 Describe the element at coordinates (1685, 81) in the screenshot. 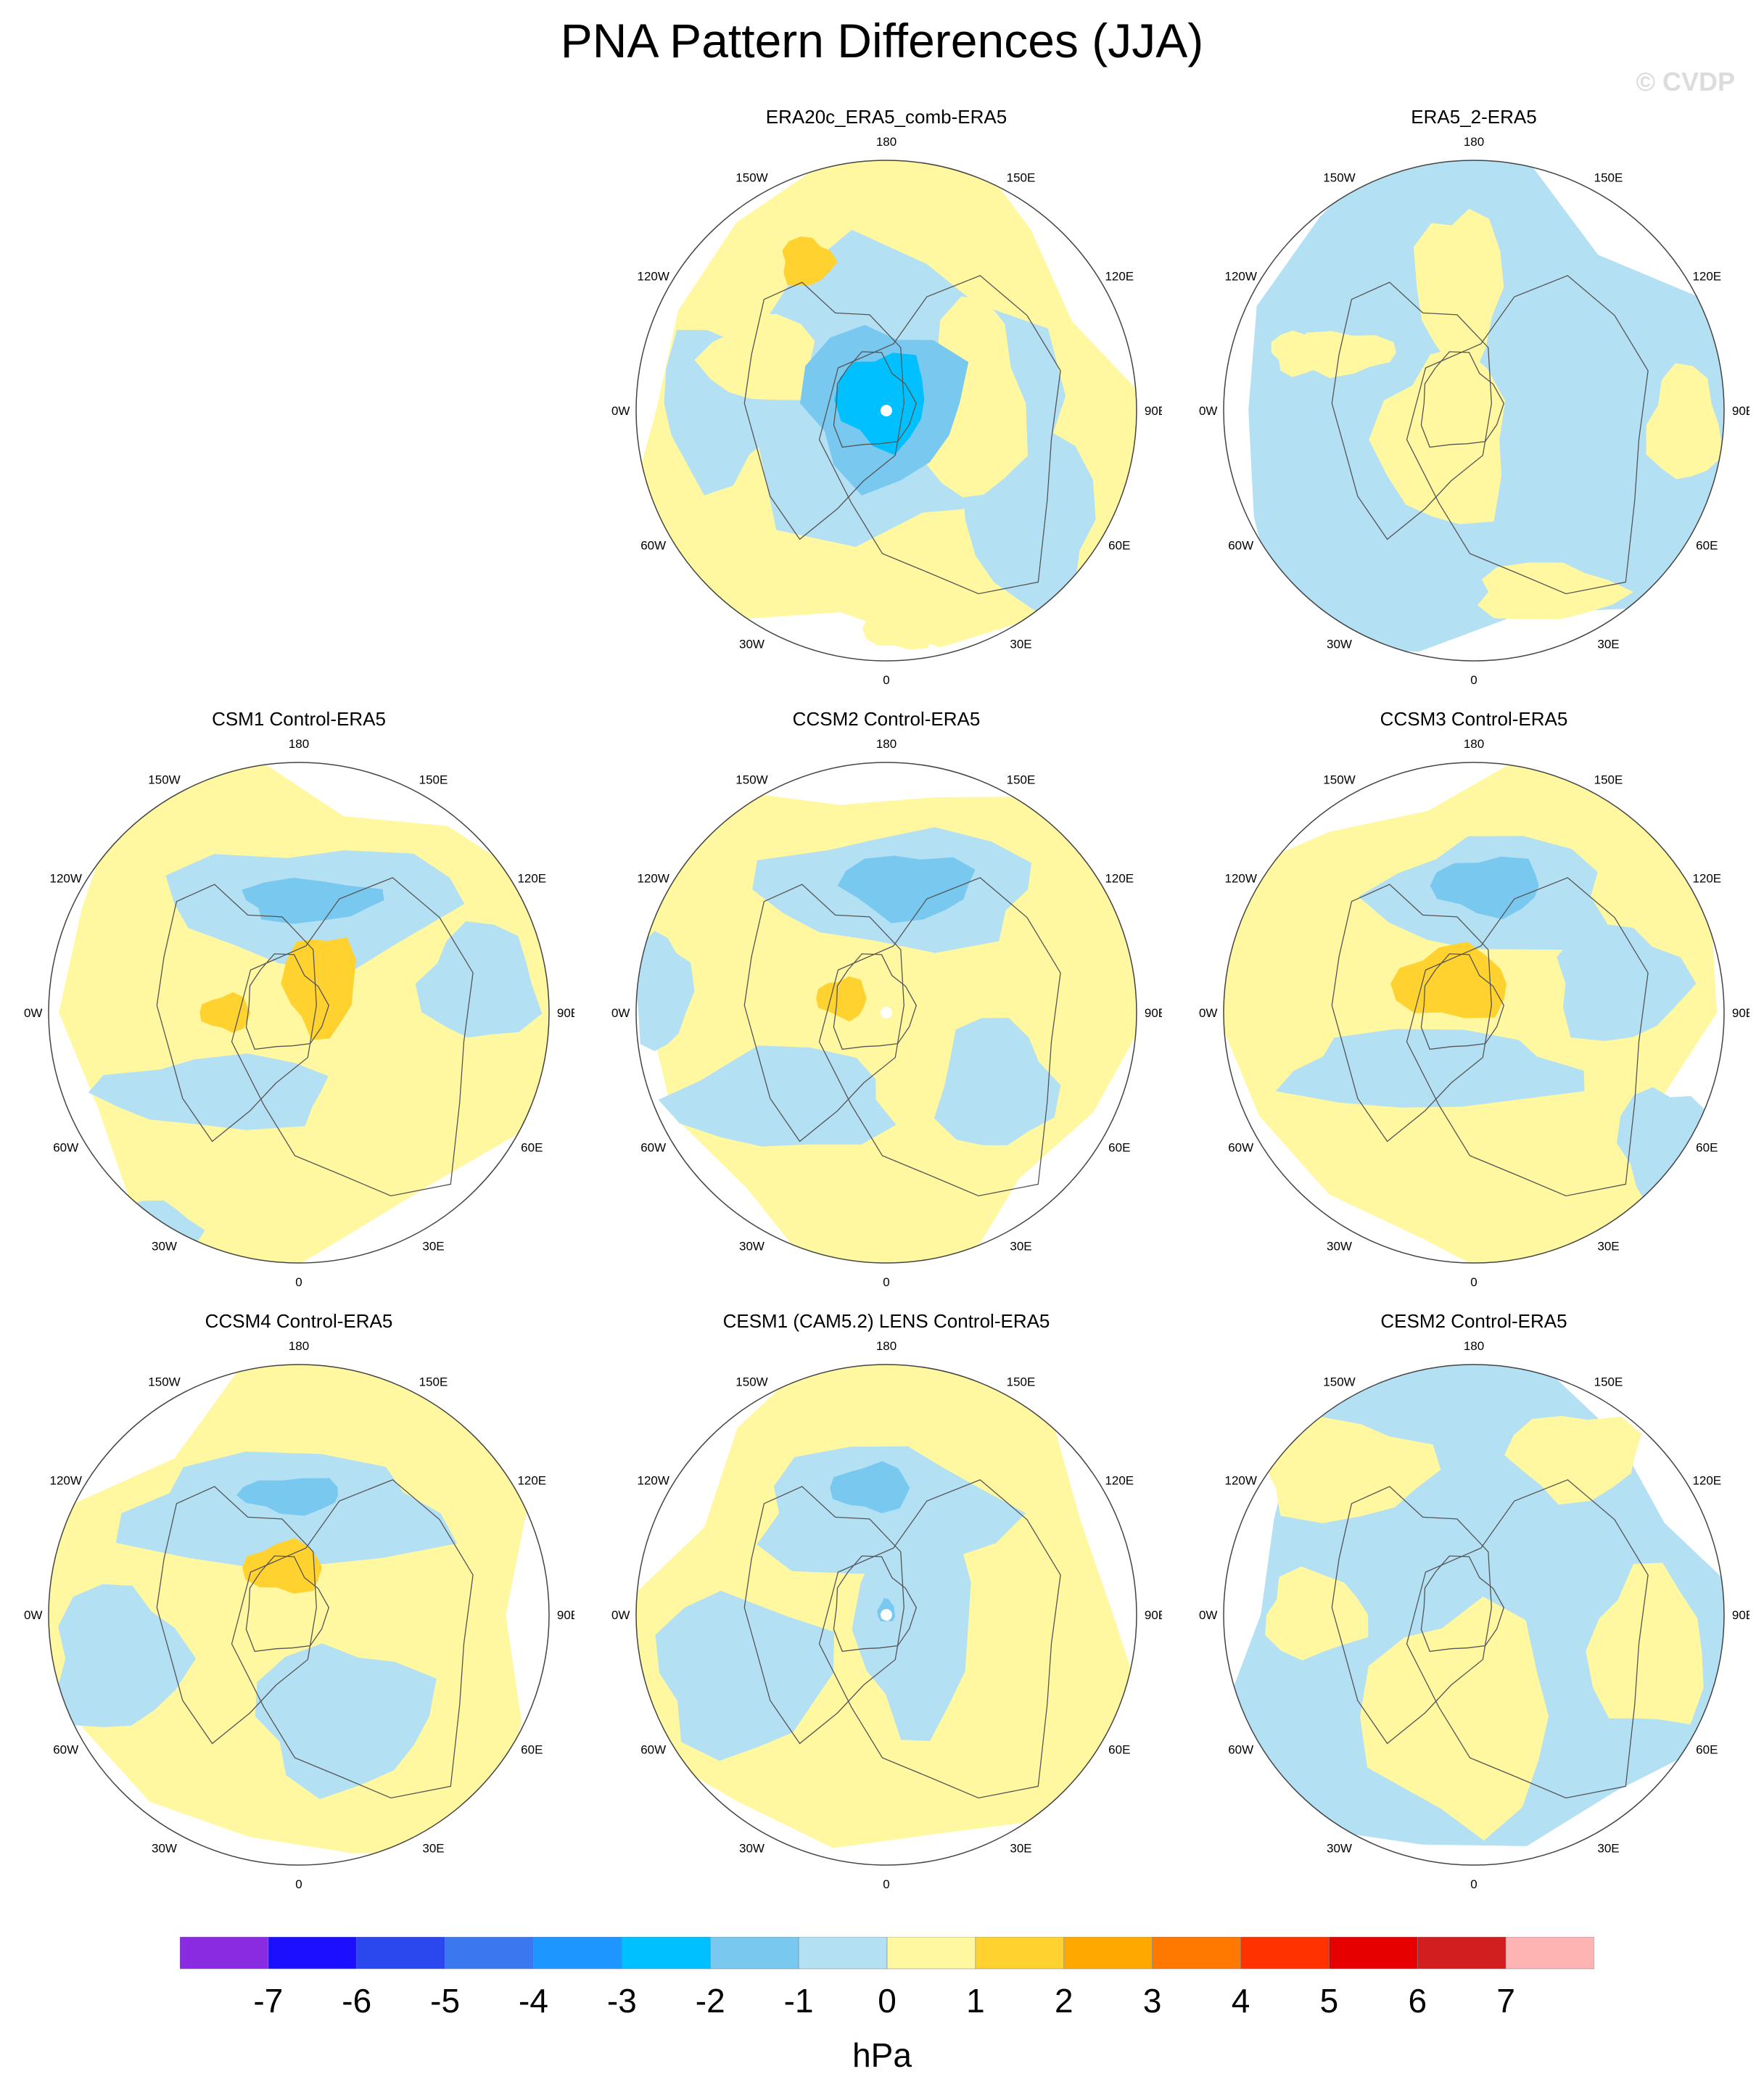

I see `watermark: © CVDP` at that location.